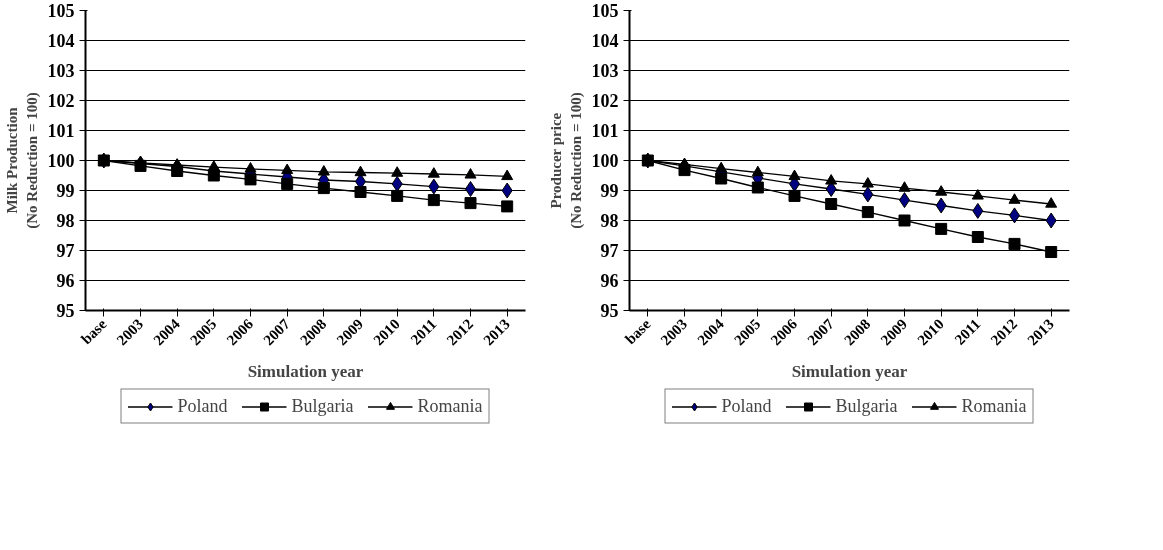 The width and height of the screenshot is (1163, 550). Describe the element at coordinates (22, 160) in the screenshot. I see `y-axis-title: Milk Production (No Reduction = 100)` at that location.